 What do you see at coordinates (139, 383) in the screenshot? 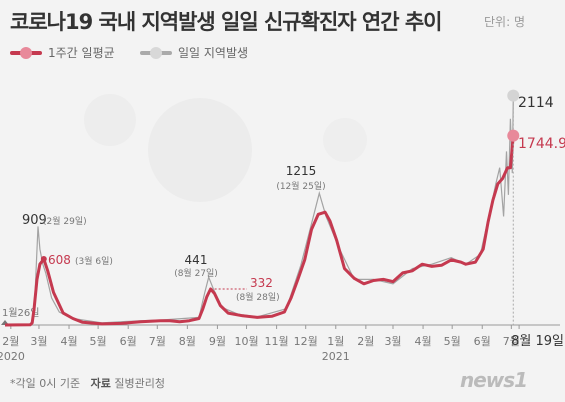
I see `source-name: 질병관리청` at bounding box center [139, 383].